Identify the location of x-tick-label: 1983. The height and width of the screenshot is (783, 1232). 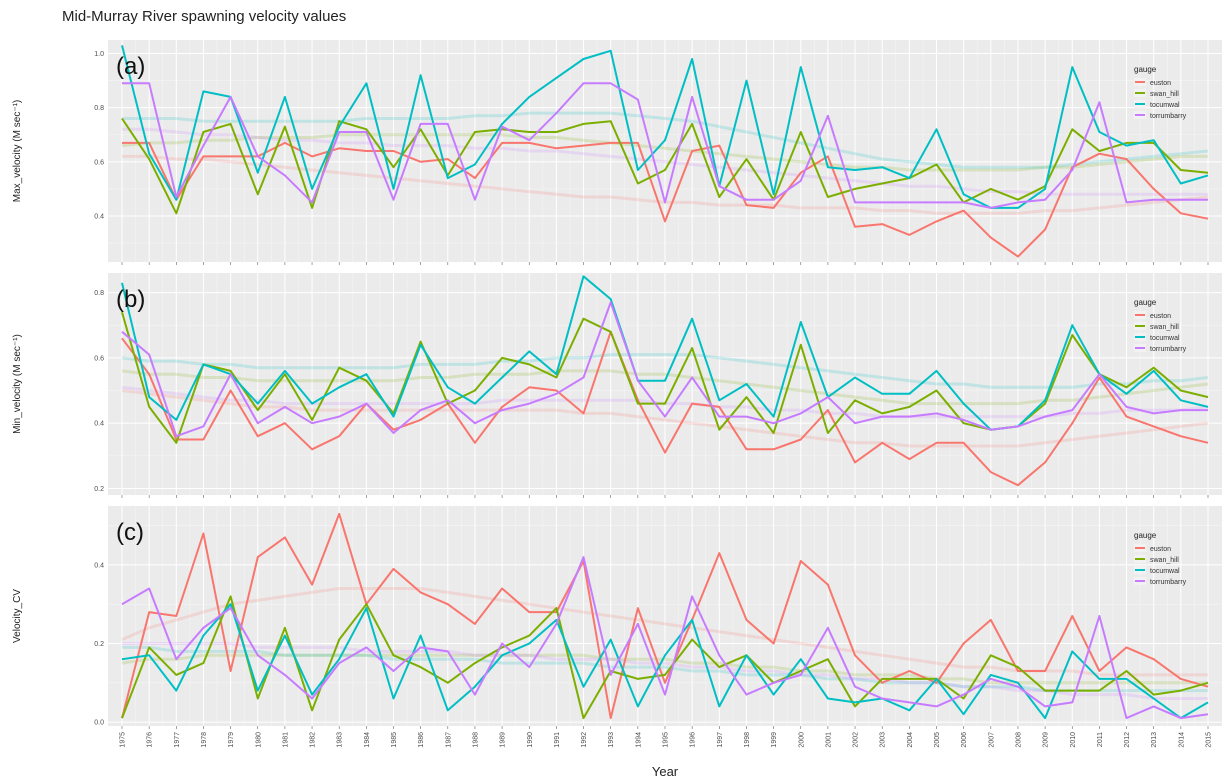
(340, 740).